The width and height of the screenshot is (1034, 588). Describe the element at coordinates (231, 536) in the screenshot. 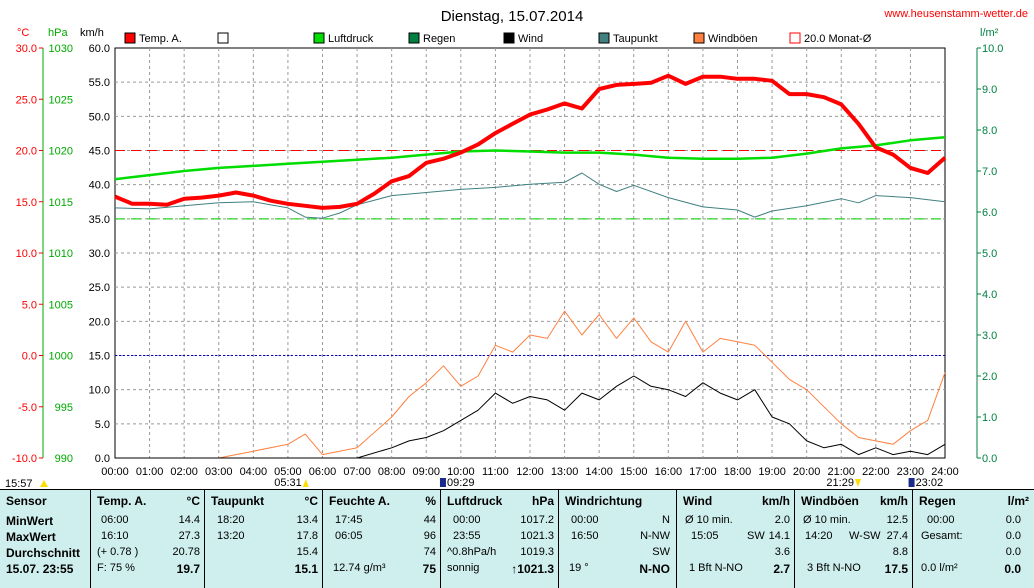

I see `dew-max-time: 13:20` at that location.